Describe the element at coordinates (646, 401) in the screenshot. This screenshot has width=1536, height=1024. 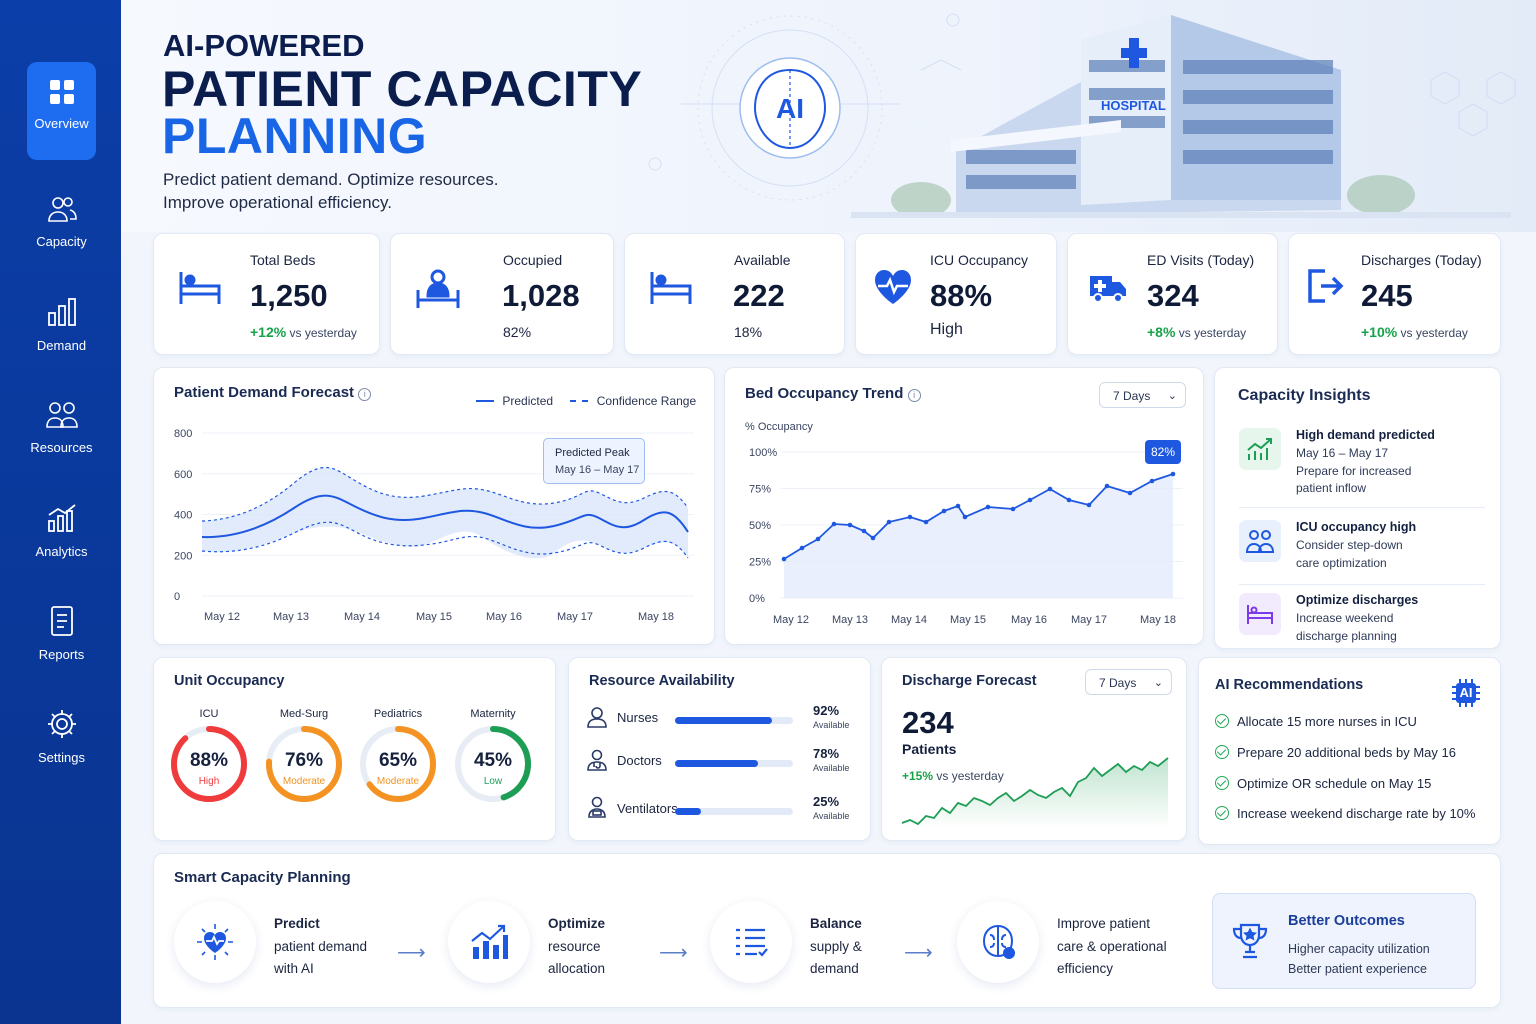
I see `legend-confidence: Confidence Range` at that location.